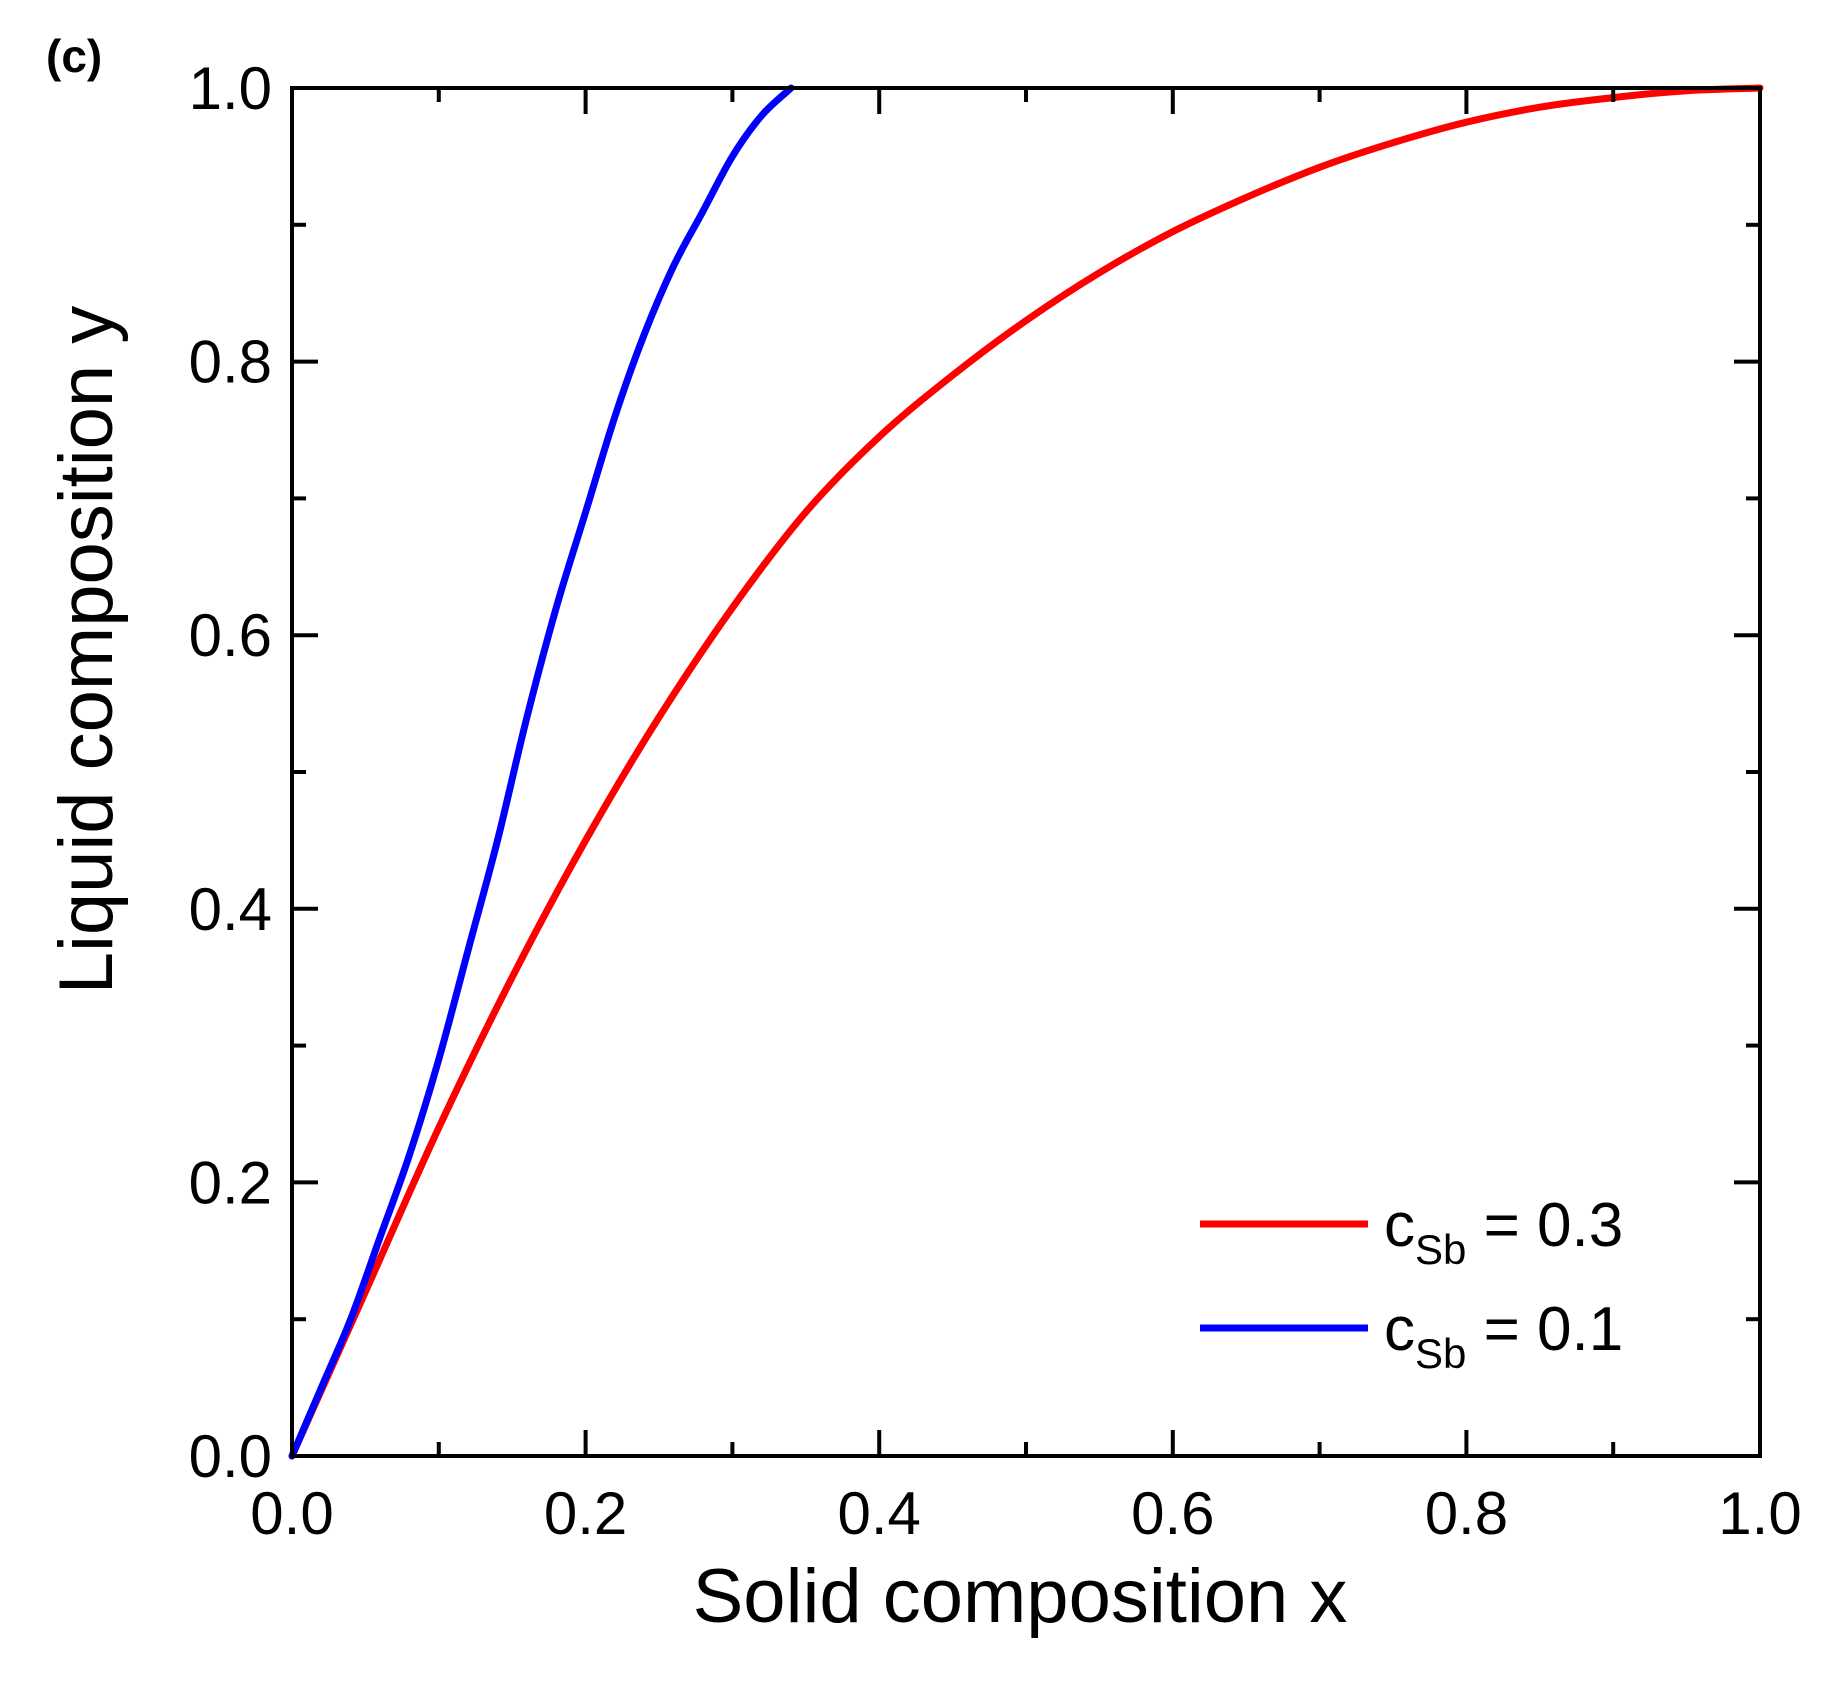 The height and width of the screenshot is (1682, 1833). Describe the element at coordinates (74, 56) in the screenshot. I see `panel-label: (c)` at that location.